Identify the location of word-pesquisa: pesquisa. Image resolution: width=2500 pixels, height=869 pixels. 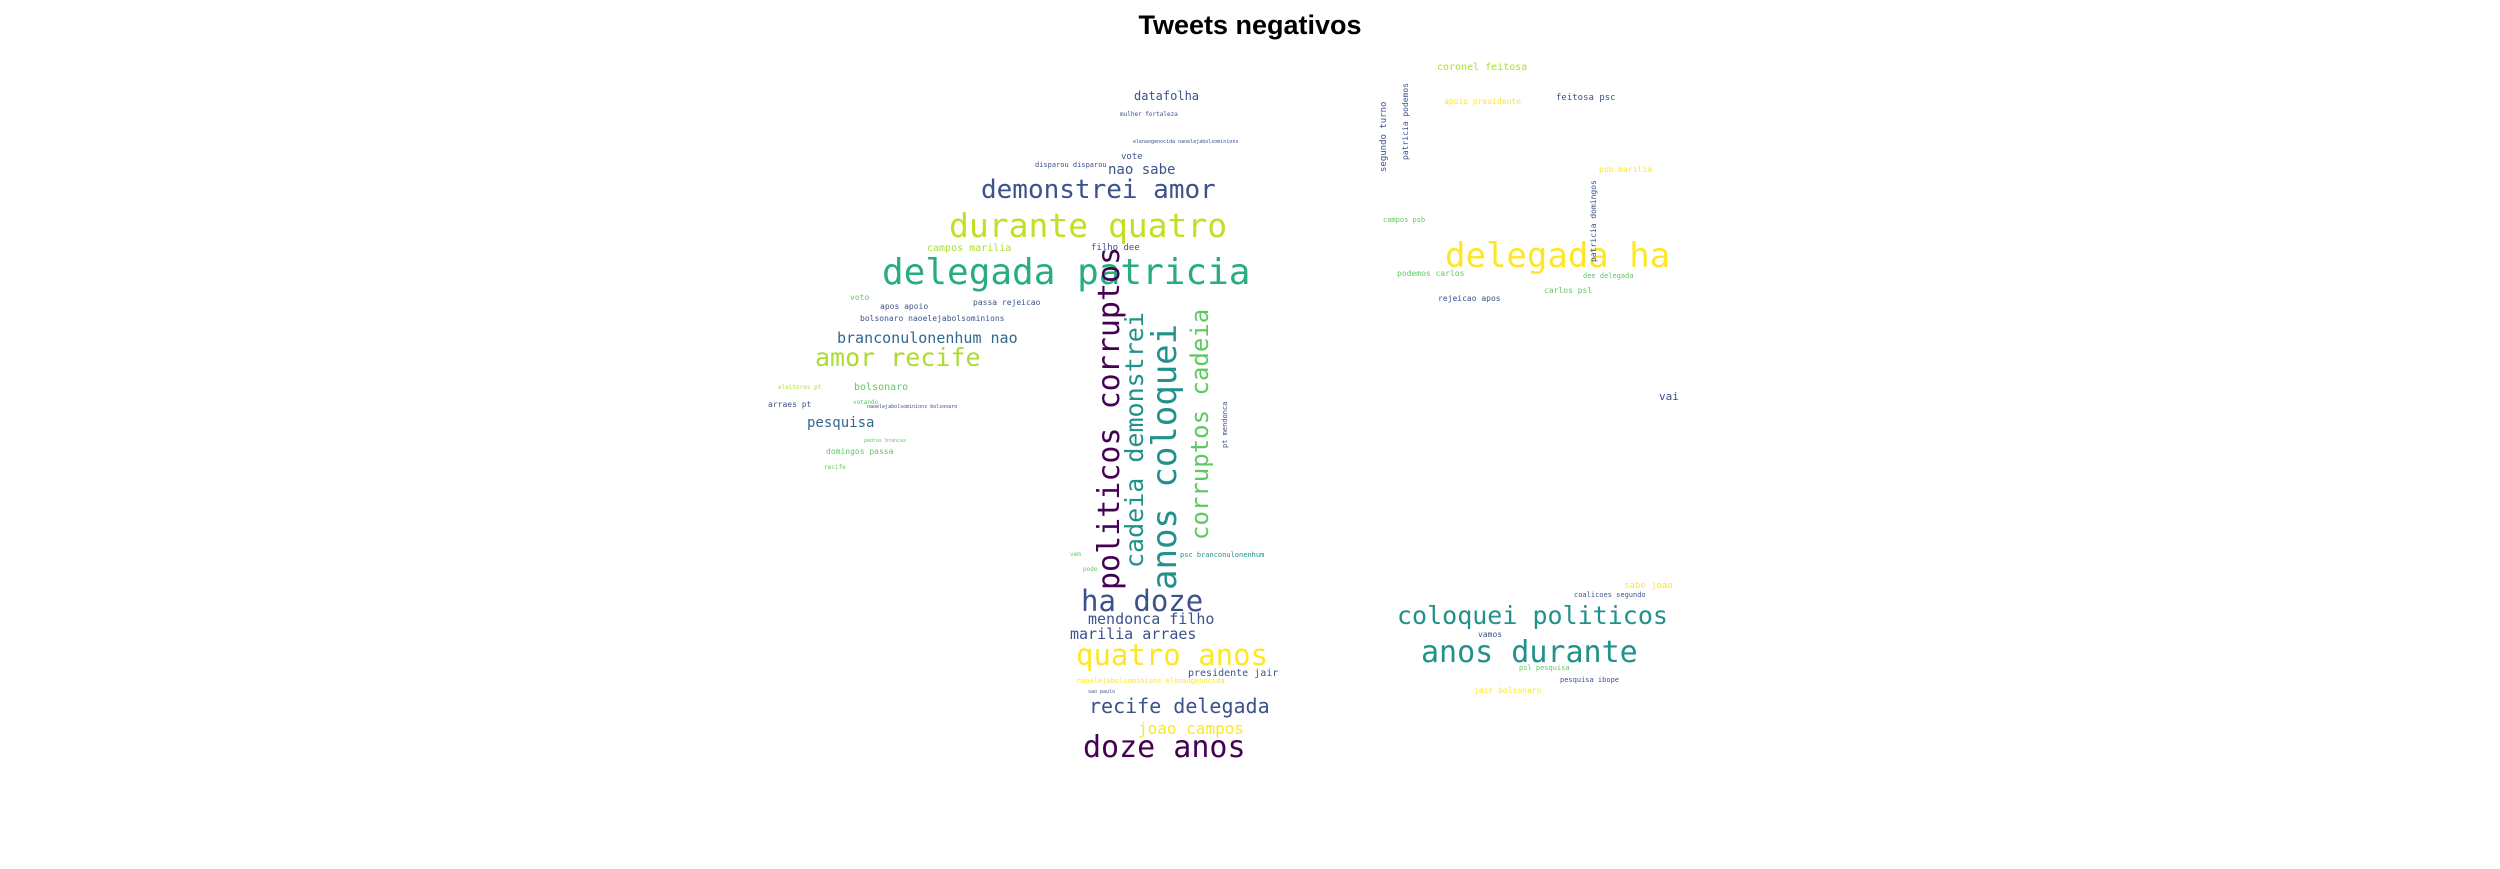
(841, 423).